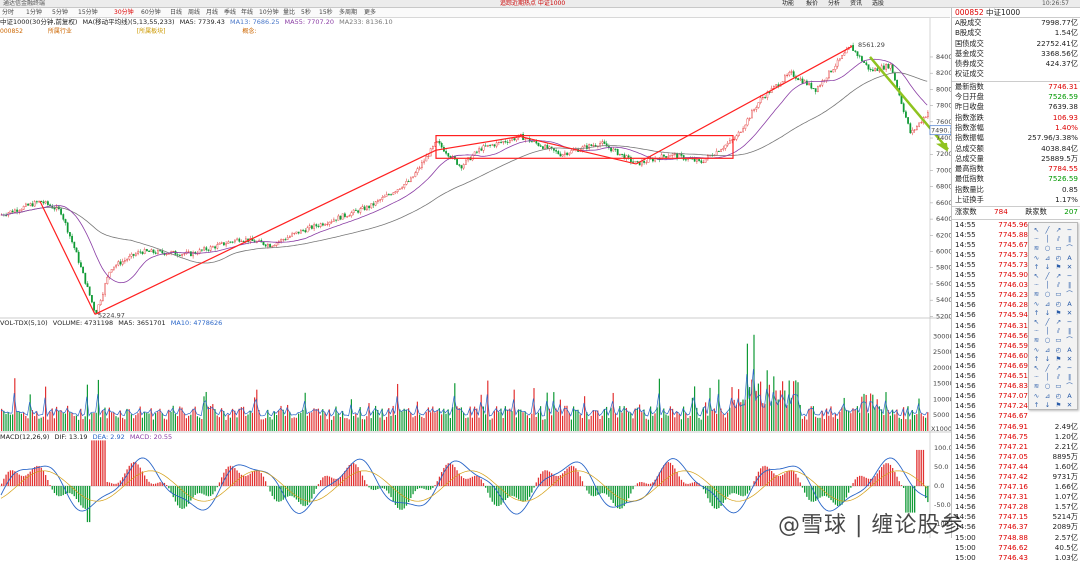 The image size is (1080, 563). What do you see at coordinates (111, 315) in the screenshot?
I see `low-label: 5224.97` at bounding box center [111, 315].